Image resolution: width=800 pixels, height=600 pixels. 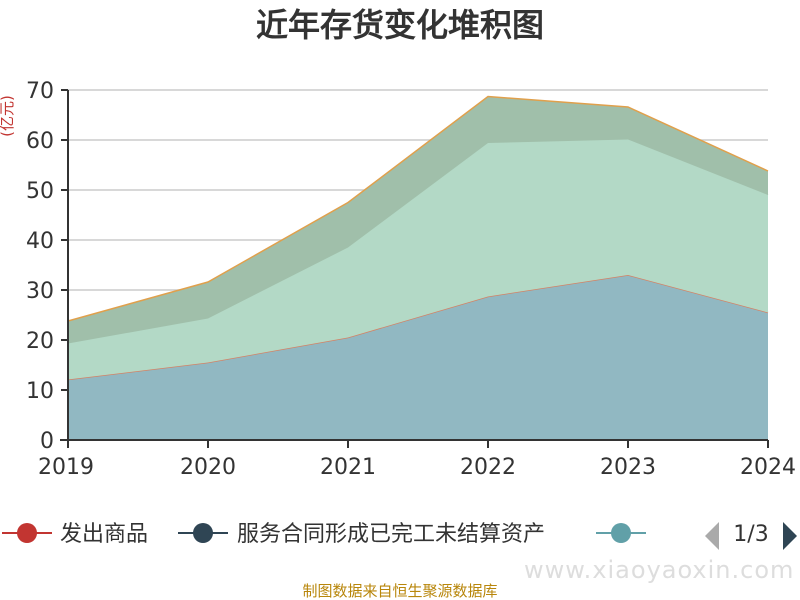 I want to click on legend-item-issued-goods: 发出商品, so click(x=75, y=534).